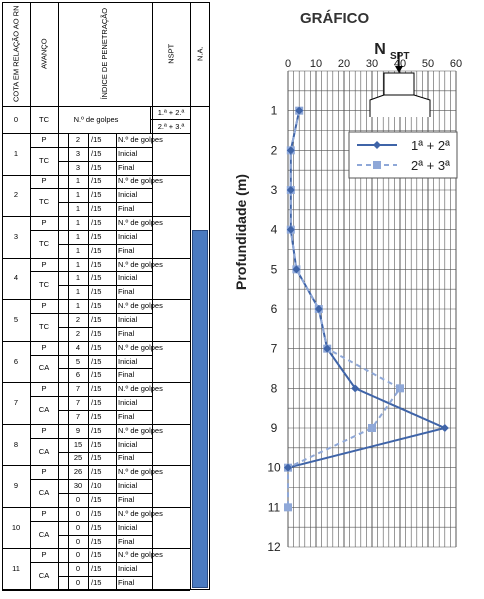 The height and width of the screenshot is (599, 484). I want to click on y-tick-label: 2, so click(274, 150).